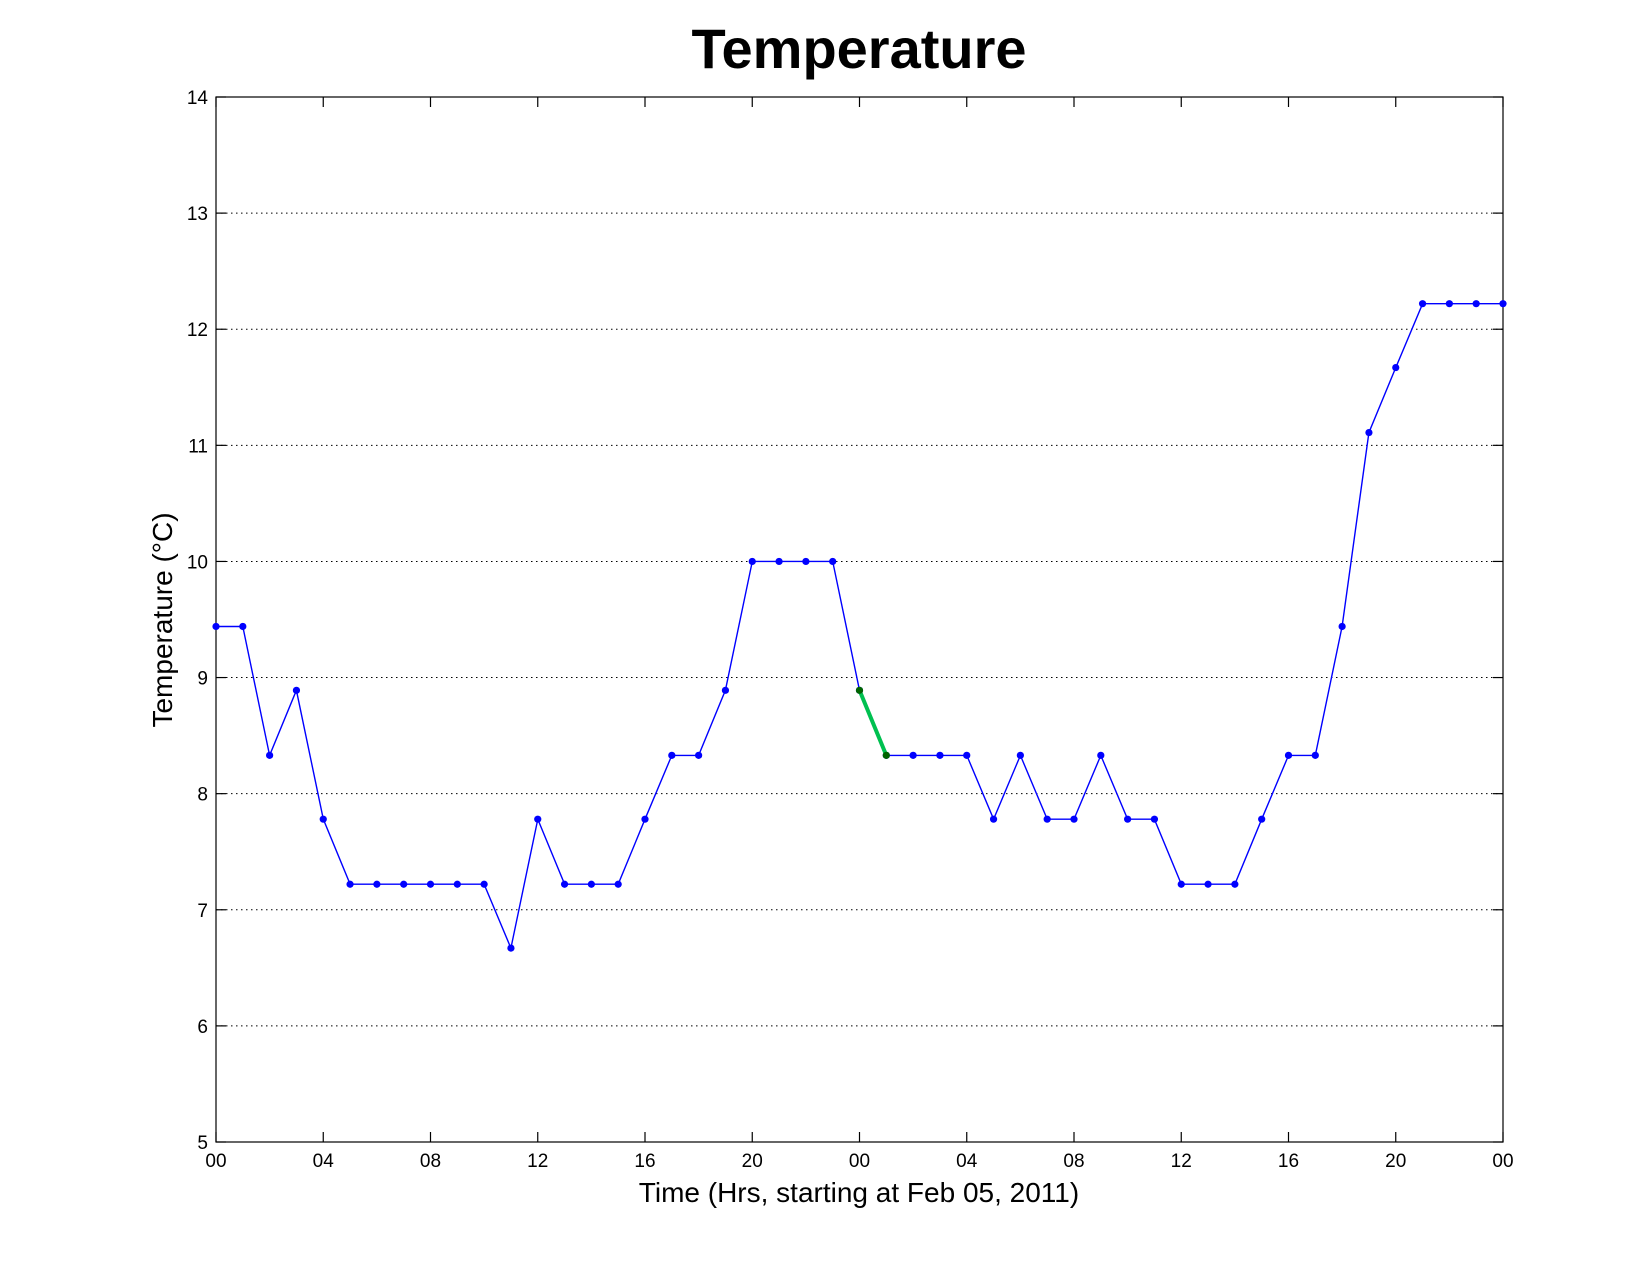 The width and height of the screenshot is (1650, 1275). I want to click on y-tick-label: 6, so click(202, 1027).